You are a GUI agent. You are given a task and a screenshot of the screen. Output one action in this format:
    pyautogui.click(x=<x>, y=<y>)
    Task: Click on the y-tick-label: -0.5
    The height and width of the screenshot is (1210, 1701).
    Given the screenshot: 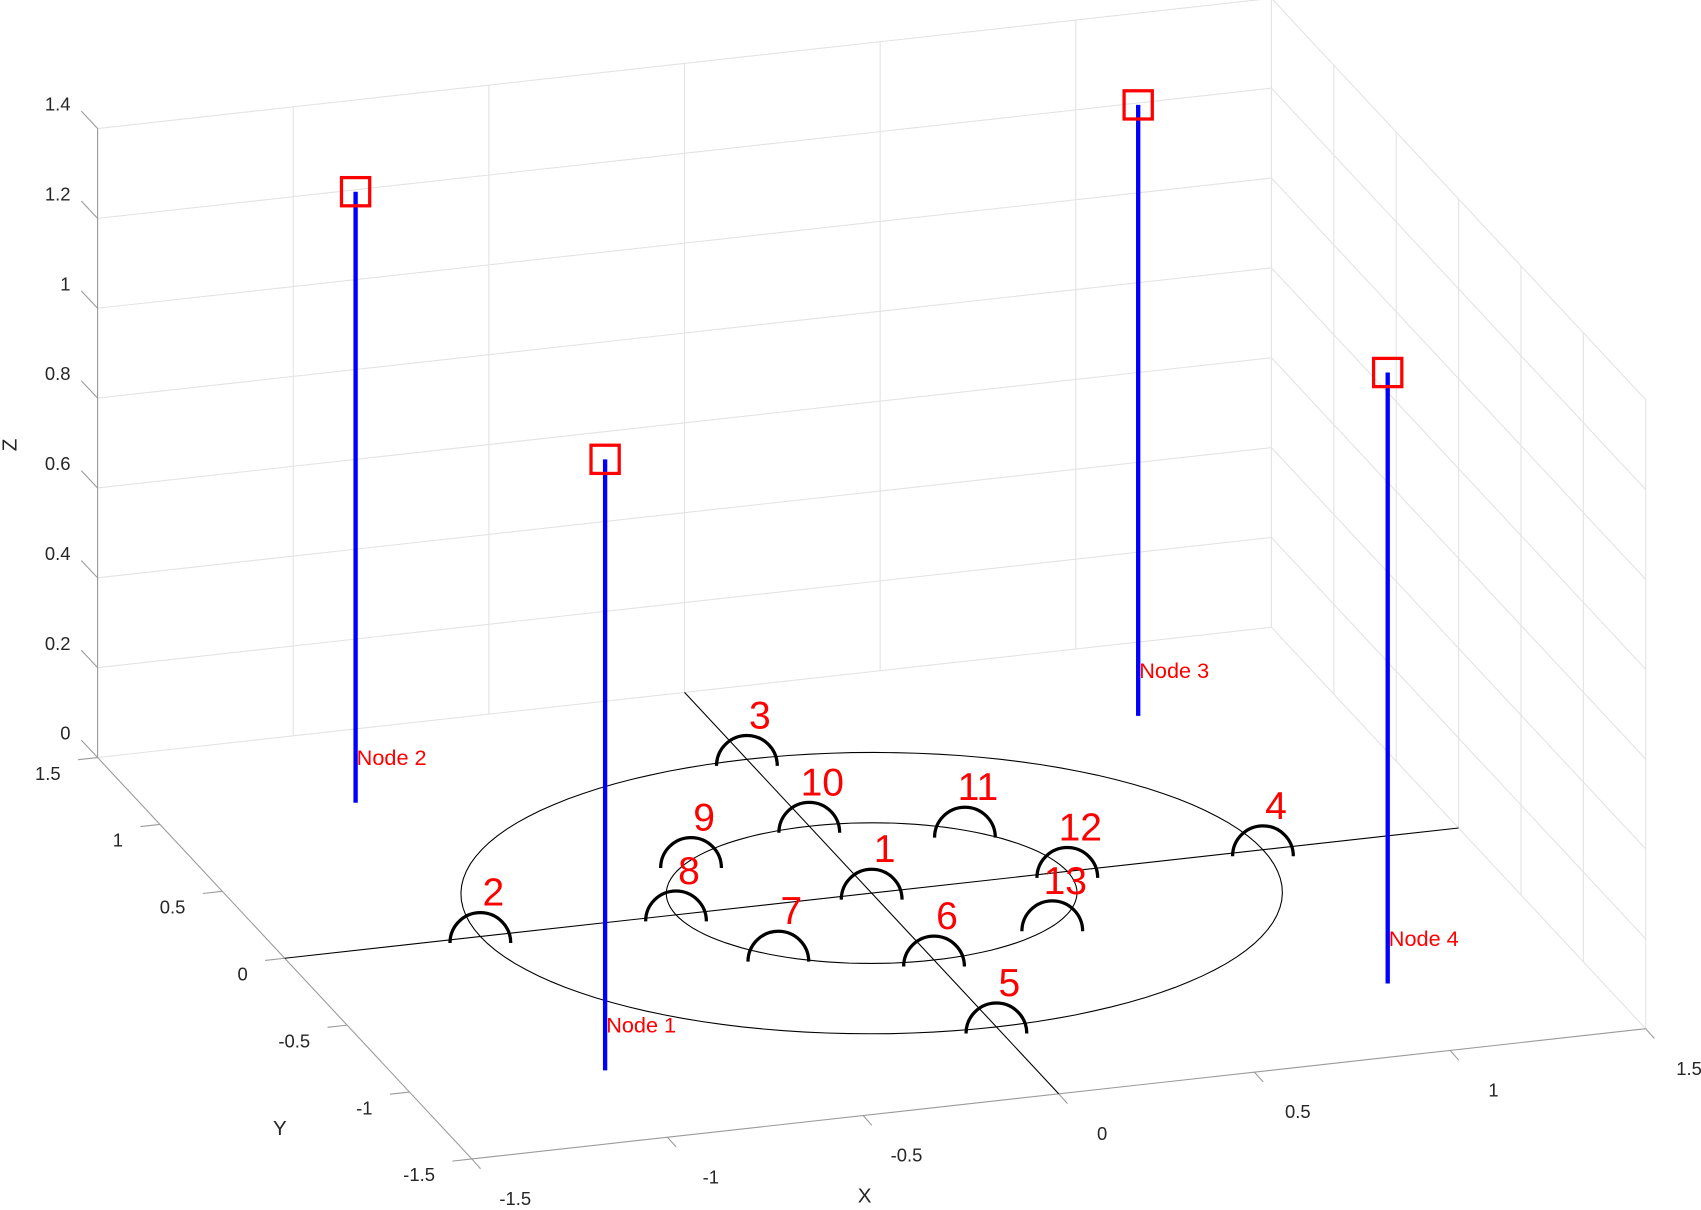 What is the action you would take?
    pyautogui.click(x=294, y=1040)
    